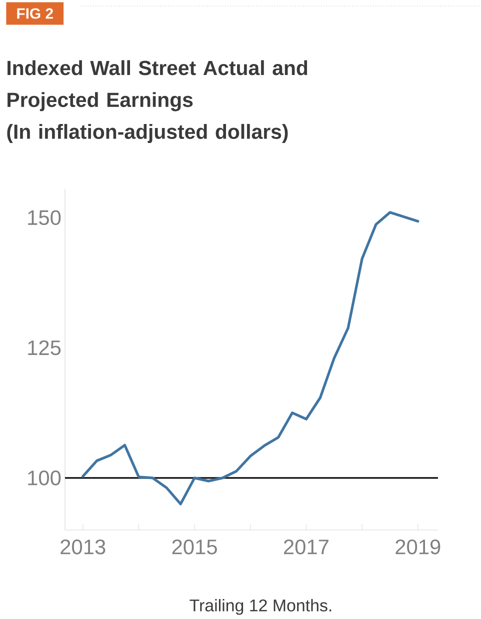  What do you see at coordinates (147, 133) in the screenshot?
I see `chart-subtitle: (In inflation-adjusted dollars)` at bounding box center [147, 133].